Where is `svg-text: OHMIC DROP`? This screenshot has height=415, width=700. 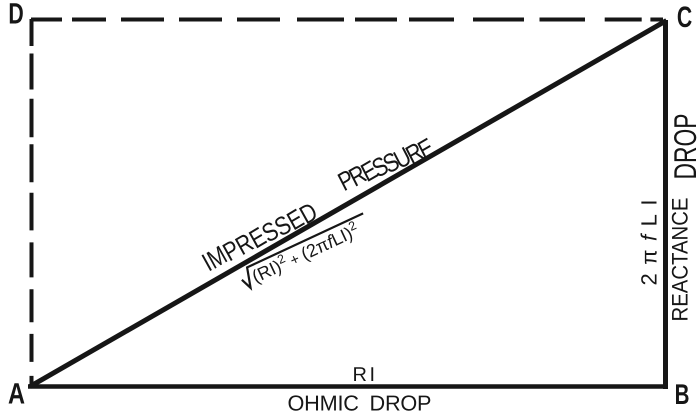 svg-text: OHMIC DROP is located at coordinates (360, 403).